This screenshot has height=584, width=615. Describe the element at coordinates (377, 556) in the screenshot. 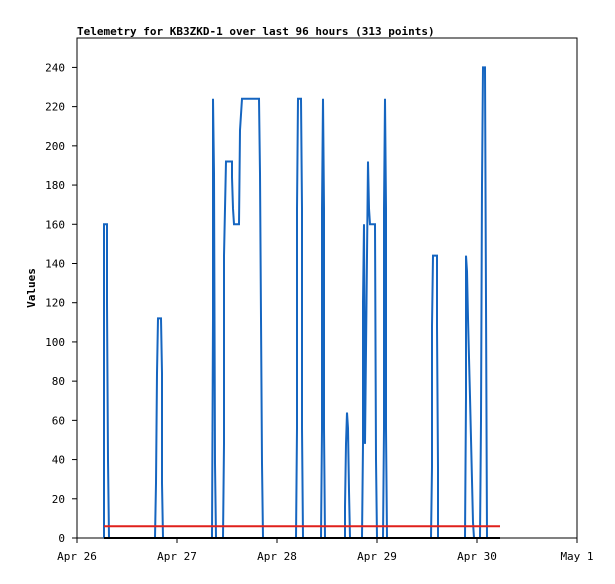

I see `x-tick-label: Apr 29` at that location.